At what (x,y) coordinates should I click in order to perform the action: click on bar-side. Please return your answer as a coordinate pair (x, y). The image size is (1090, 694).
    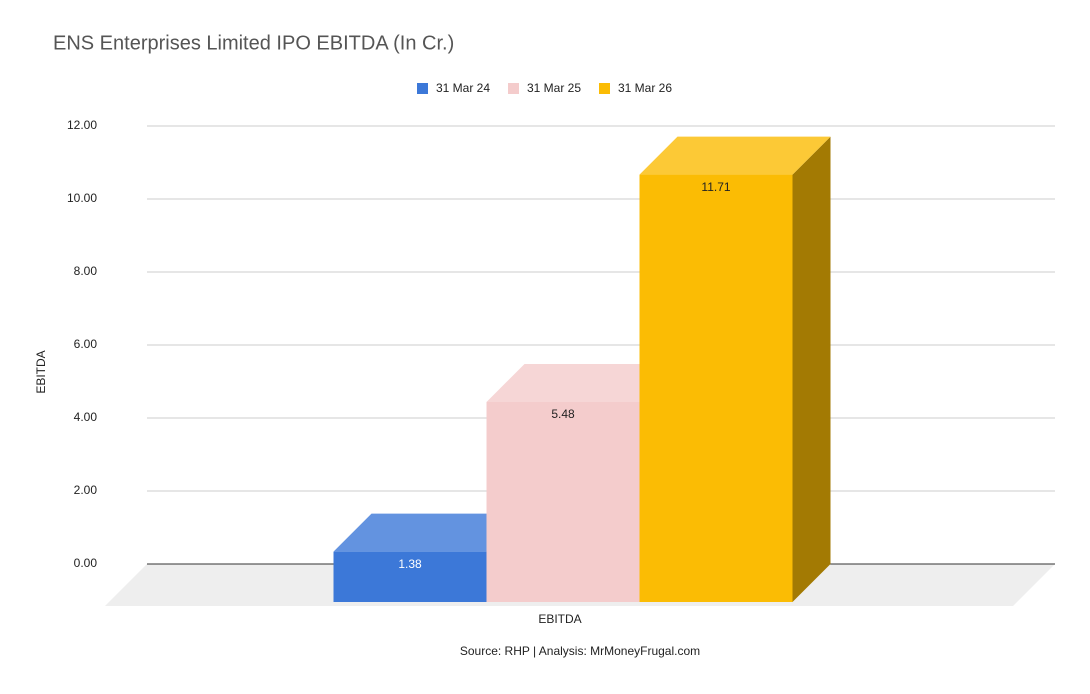
    Looking at the image, I should click on (811, 369).